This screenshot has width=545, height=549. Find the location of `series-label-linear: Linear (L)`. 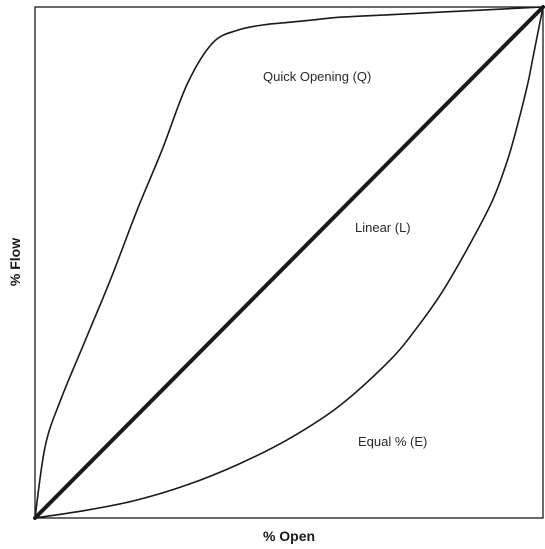

series-label-linear: Linear (L) is located at coordinates (383, 227).